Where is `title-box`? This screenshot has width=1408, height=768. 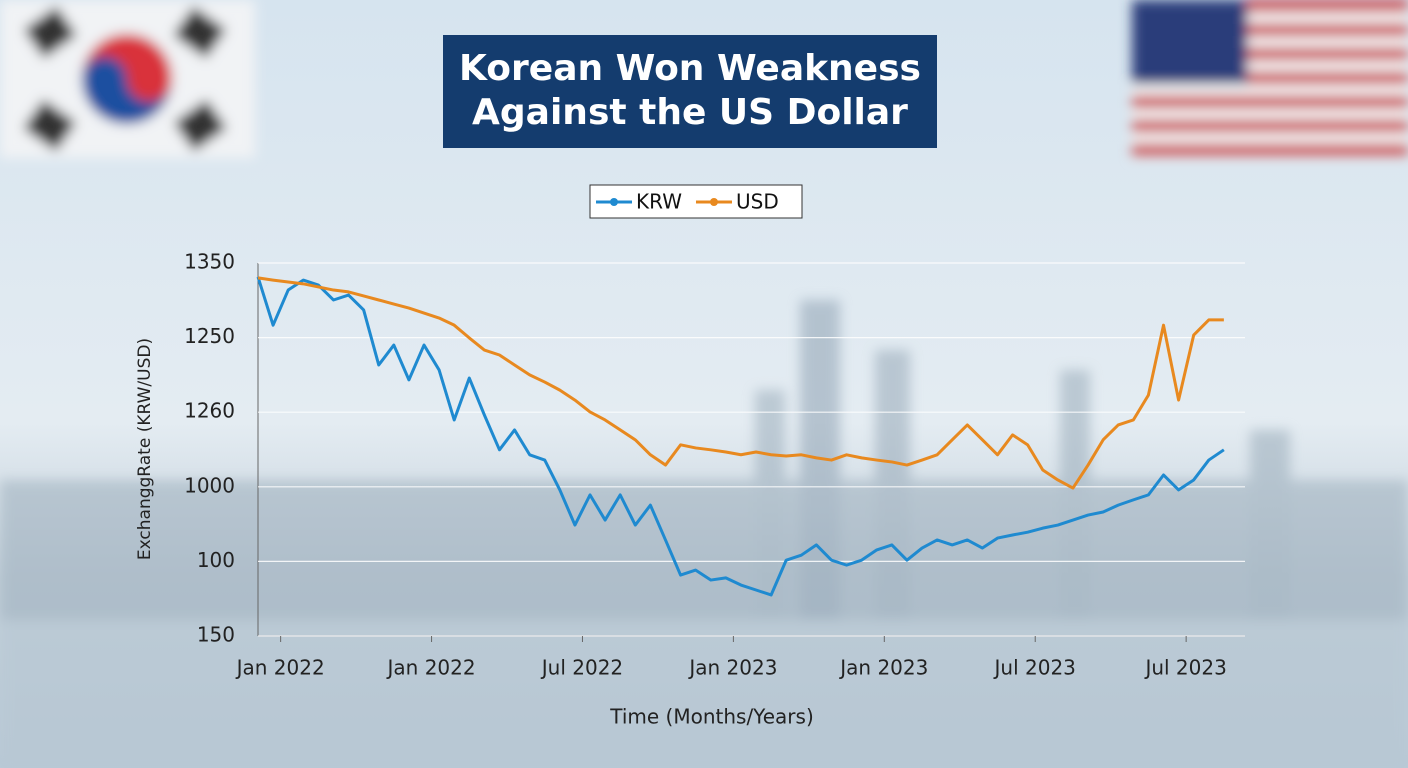 title-box is located at coordinates (690, 91).